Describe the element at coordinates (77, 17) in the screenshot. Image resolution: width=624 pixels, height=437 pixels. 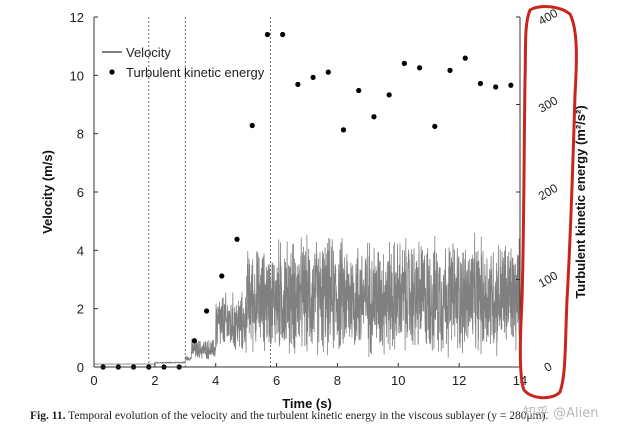
I see `y-left-tick-label: 12` at that location.